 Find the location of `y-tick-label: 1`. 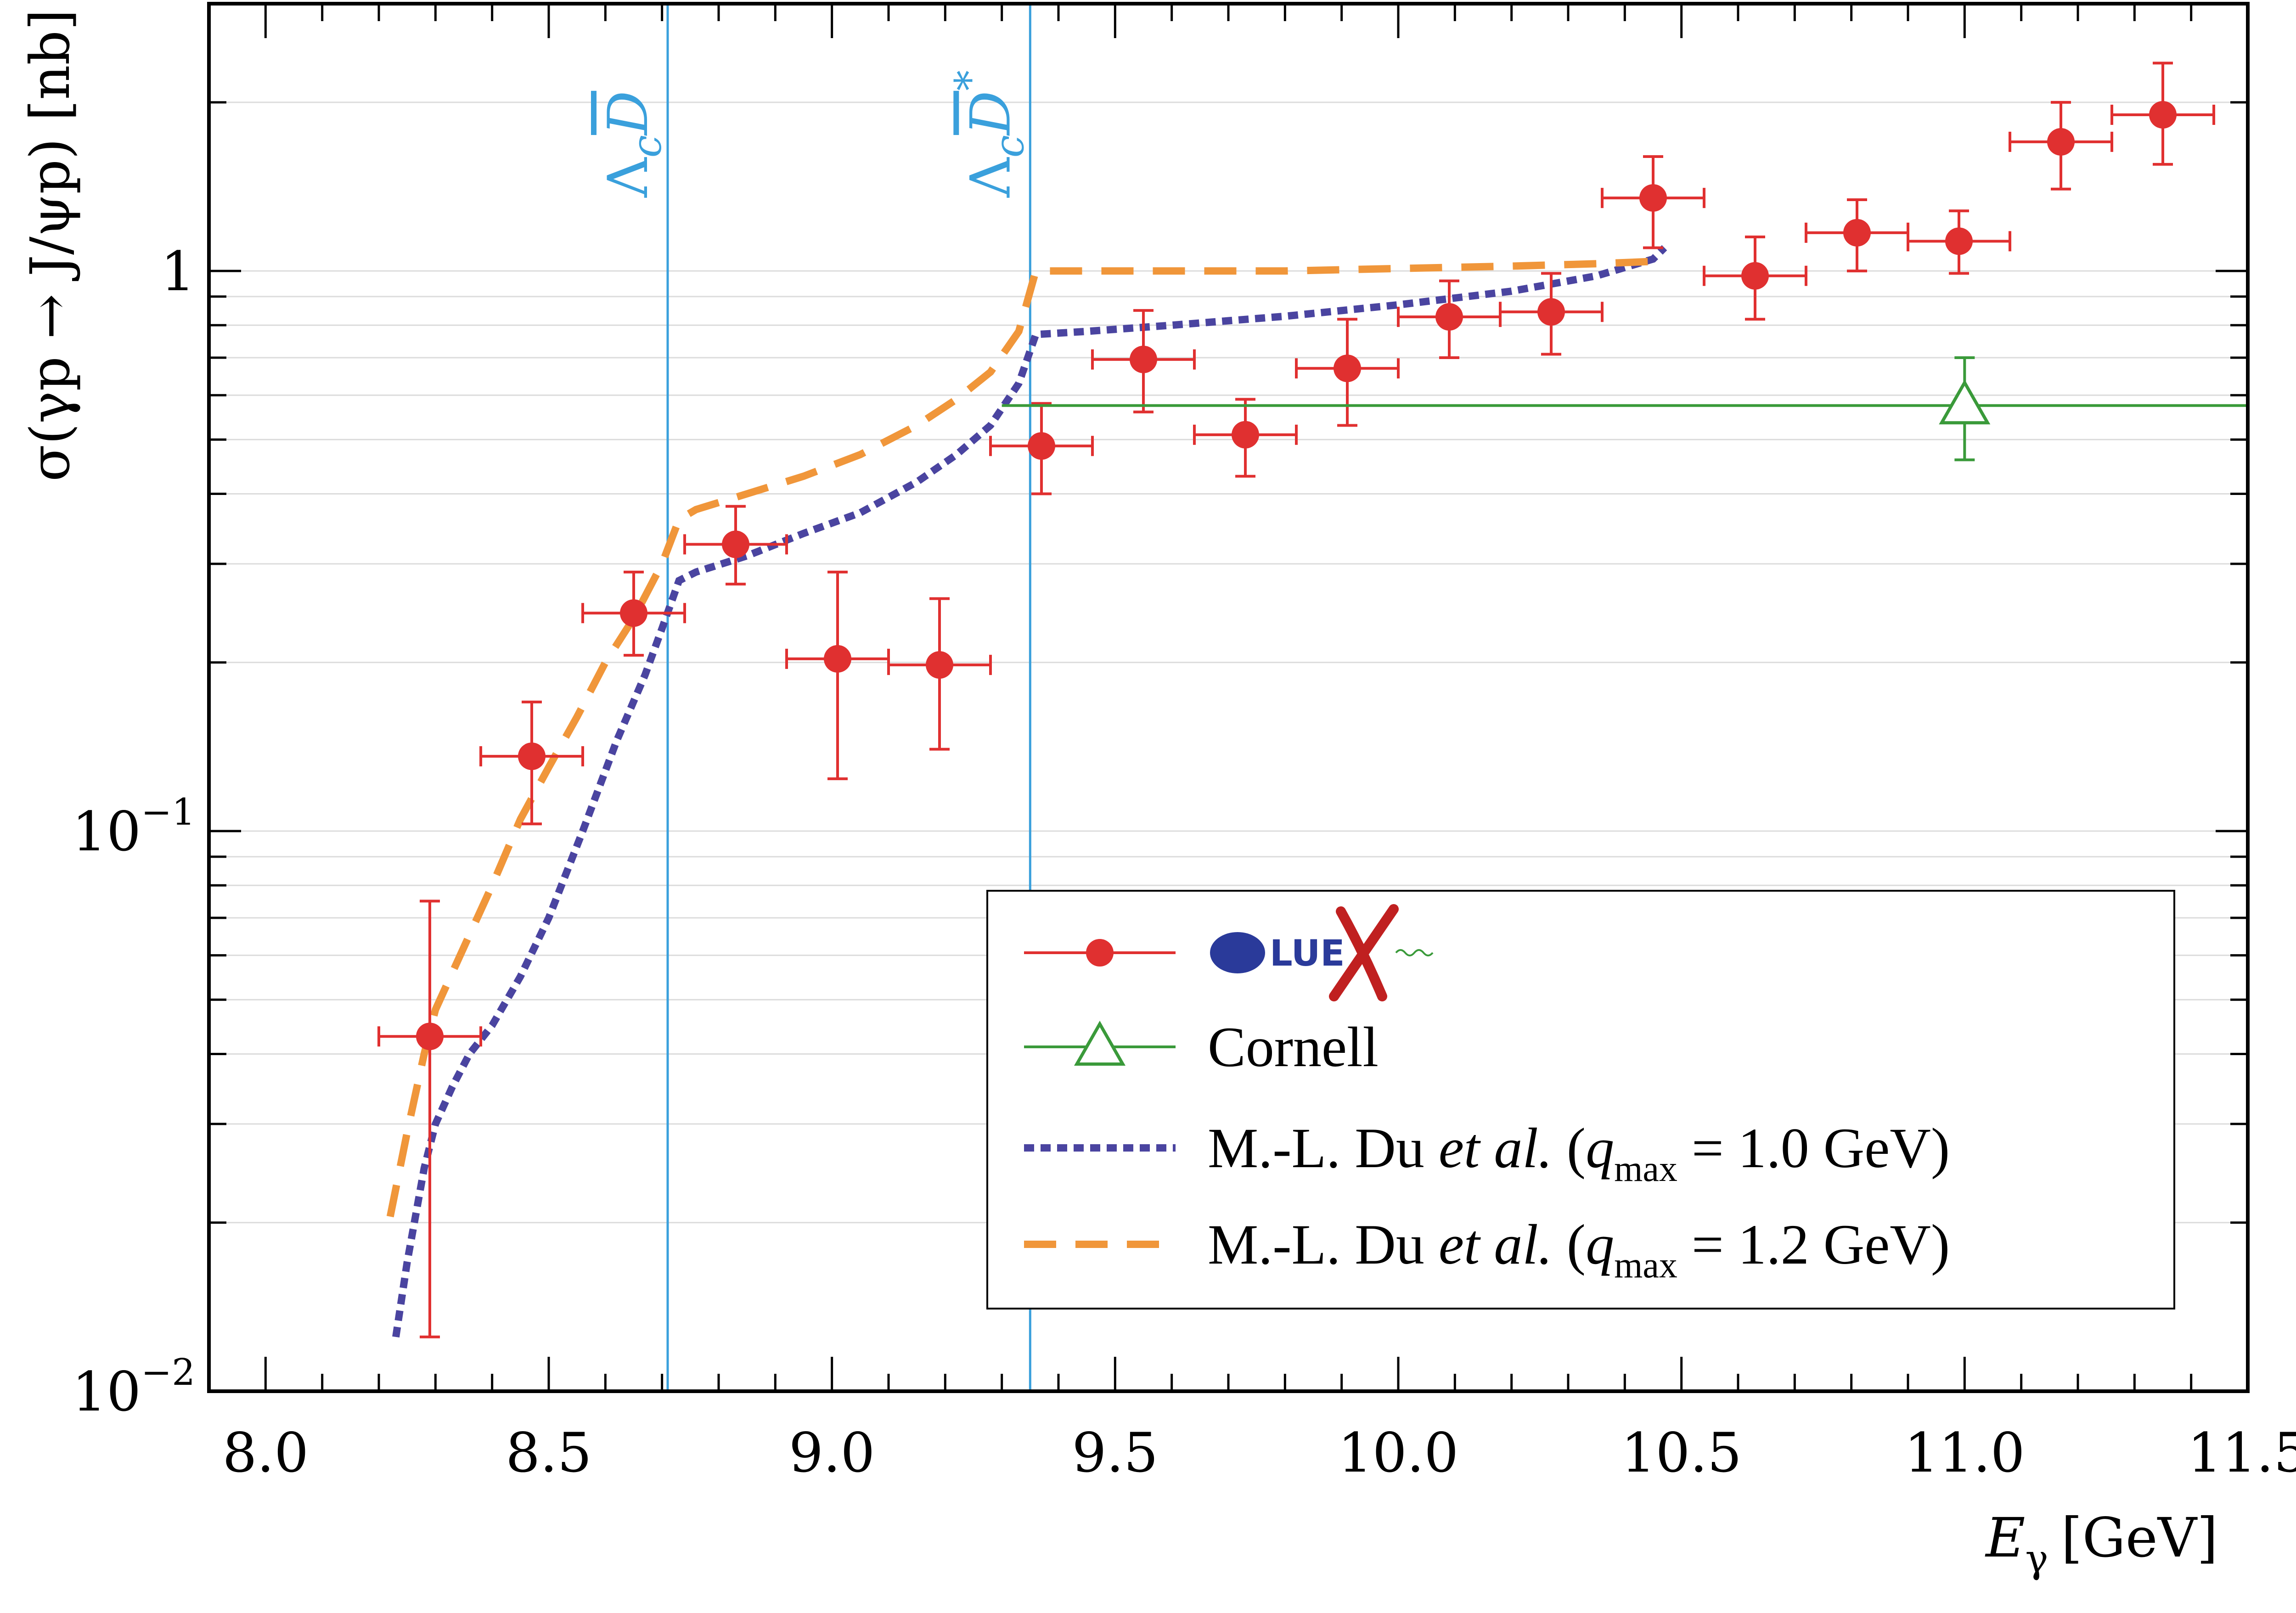

y-tick-label: 1 is located at coordinates (178, 272).